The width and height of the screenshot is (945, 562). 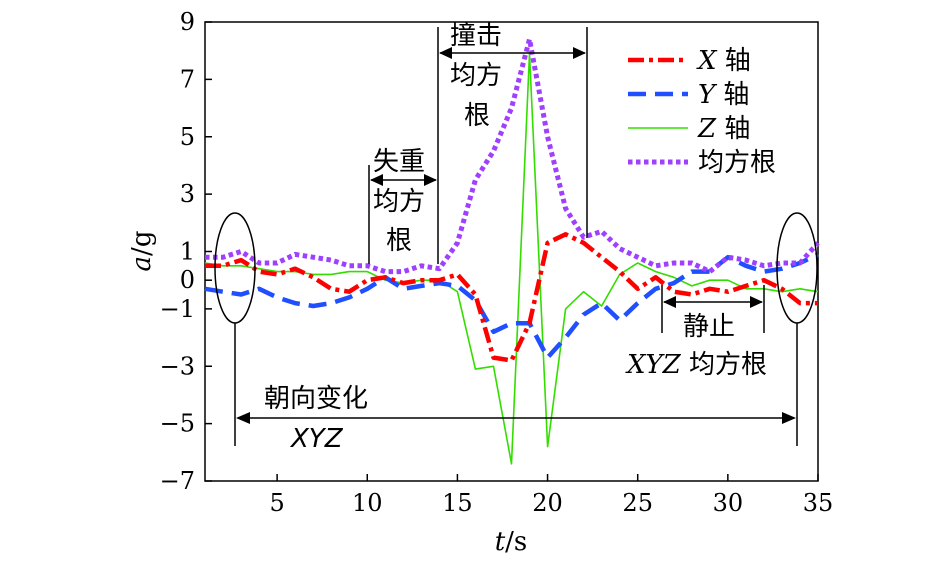 I want to click on legend-label-2: Z 轴, so click(x=723, y=129).